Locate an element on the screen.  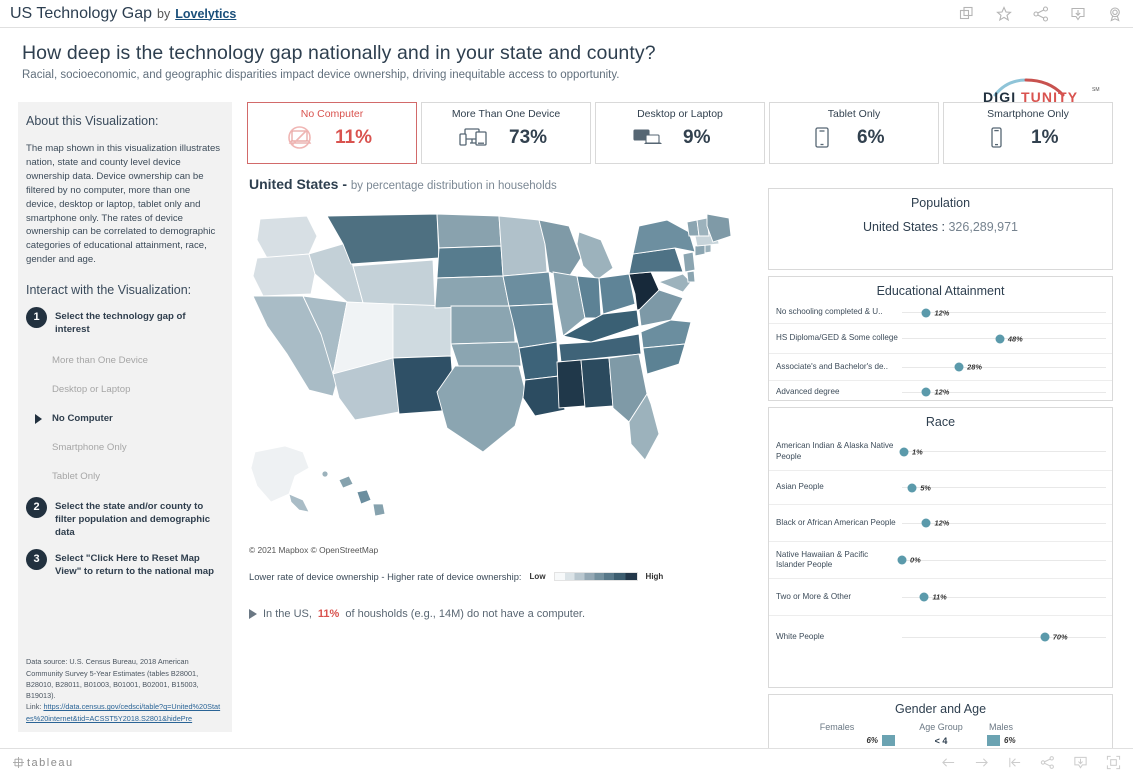
dot-row: Asian People 5% is located at coordinates (940, 488).